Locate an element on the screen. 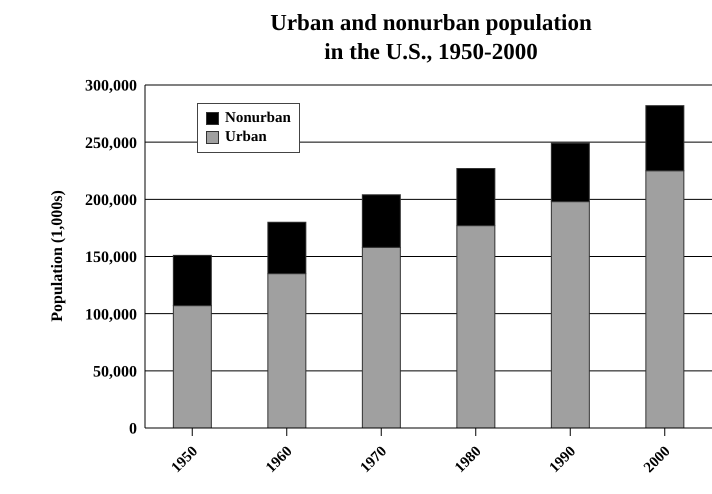 The image size is (712, 494). y-tick-label: 250,000 is located at coordinates (111, 143).